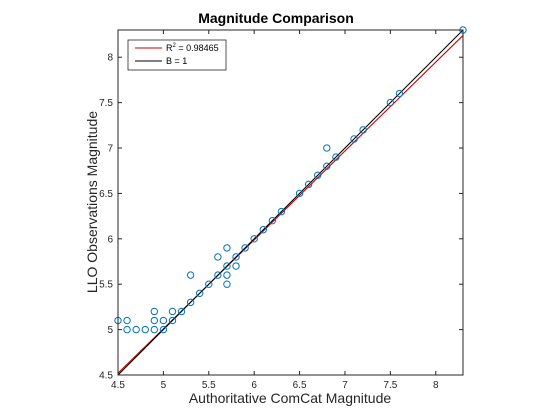  Describe the element at coordinates (92, 202) in the screenshot. I see `y-axis-label: LLO Observations Magnitude` at that location.